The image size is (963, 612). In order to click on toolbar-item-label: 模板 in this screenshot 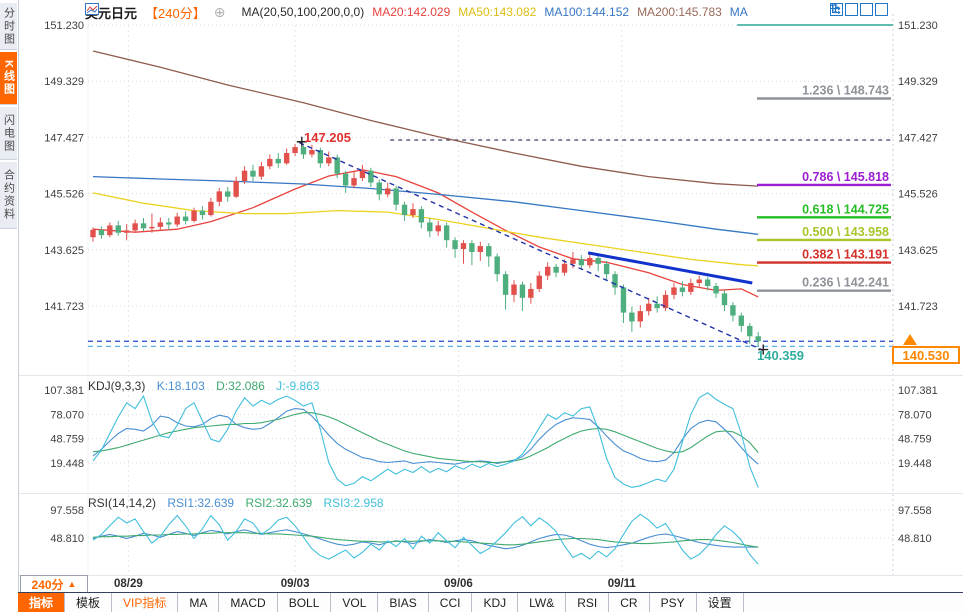, I will do `click(88, 603)`.